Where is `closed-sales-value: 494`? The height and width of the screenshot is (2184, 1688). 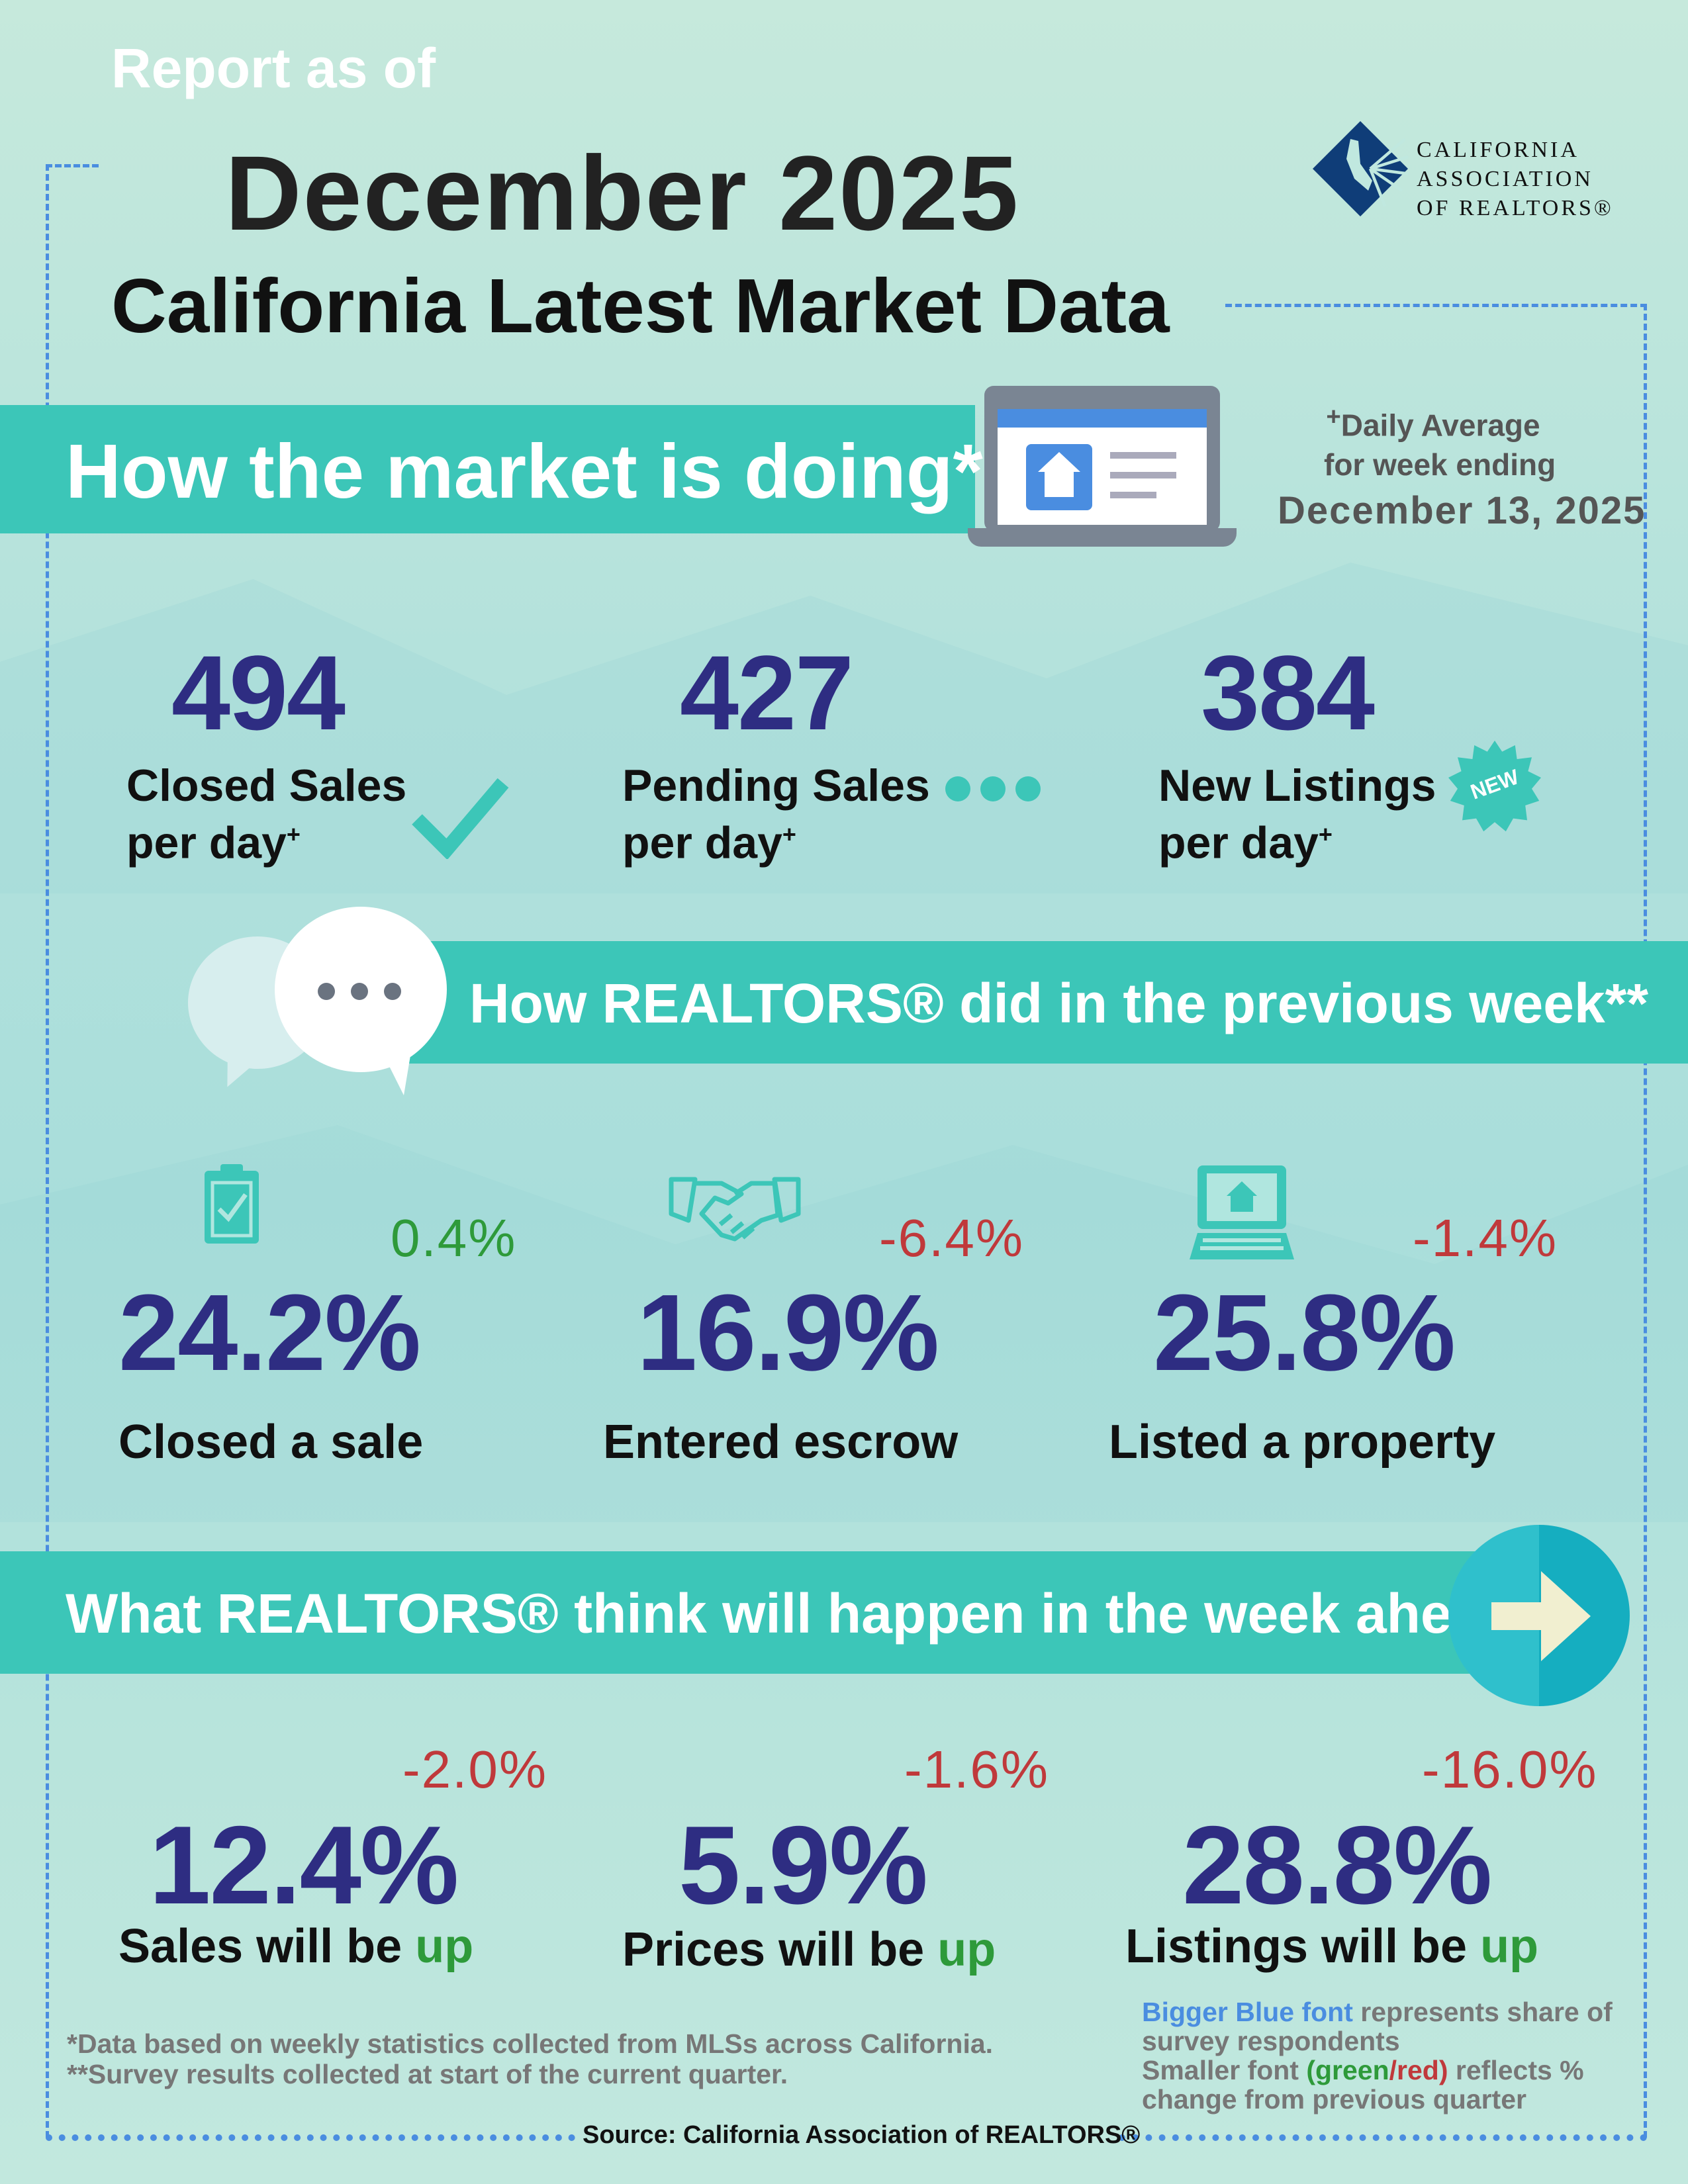 closed-sales-value: 494 is located at coordinates (258, 692).